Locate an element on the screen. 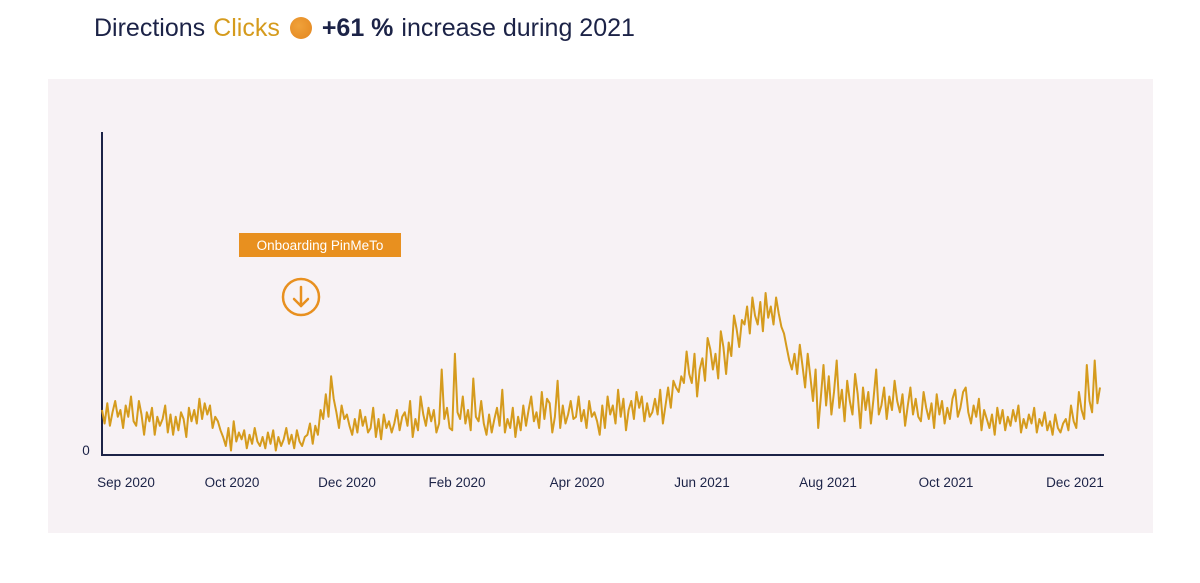 The image size is (1200, 583). x-tick-label: Sep 2020 is located at coordinates (126, 482).